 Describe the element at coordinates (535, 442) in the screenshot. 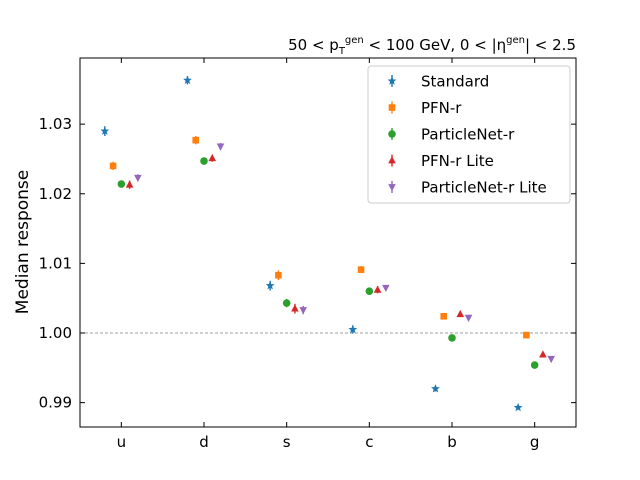

I see `x-tick-label: g` at that location.